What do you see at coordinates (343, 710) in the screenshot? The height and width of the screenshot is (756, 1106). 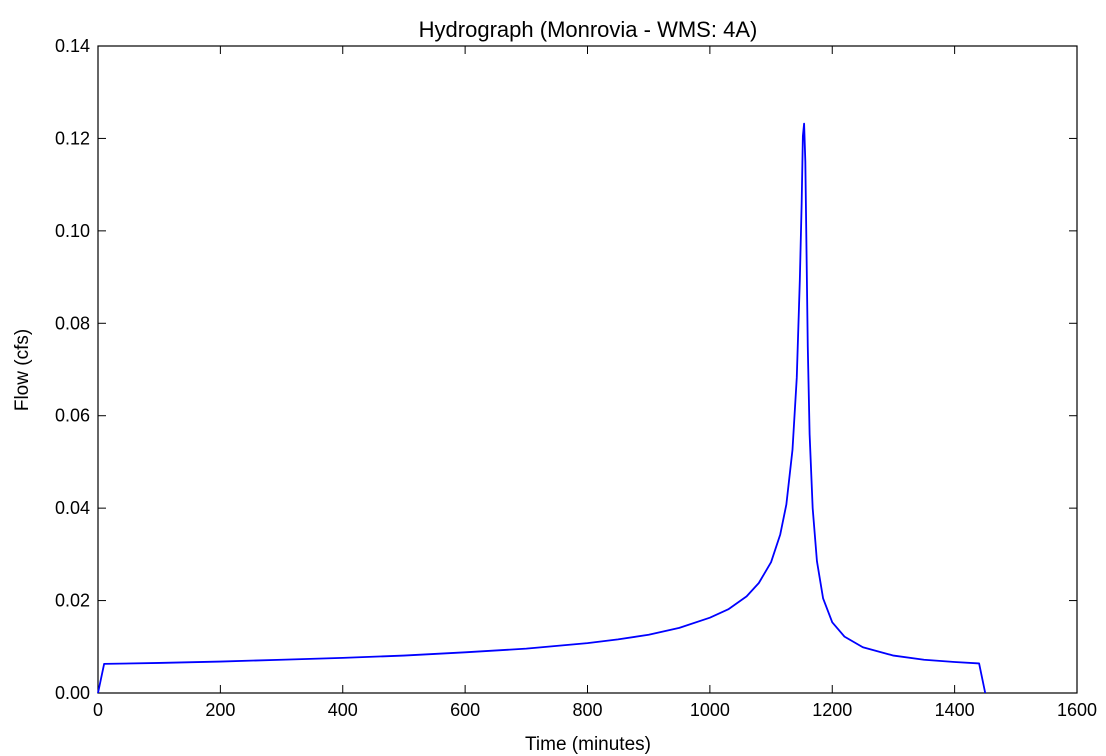 I see `x-tick-label: 400` at bounding box center [343, 710].